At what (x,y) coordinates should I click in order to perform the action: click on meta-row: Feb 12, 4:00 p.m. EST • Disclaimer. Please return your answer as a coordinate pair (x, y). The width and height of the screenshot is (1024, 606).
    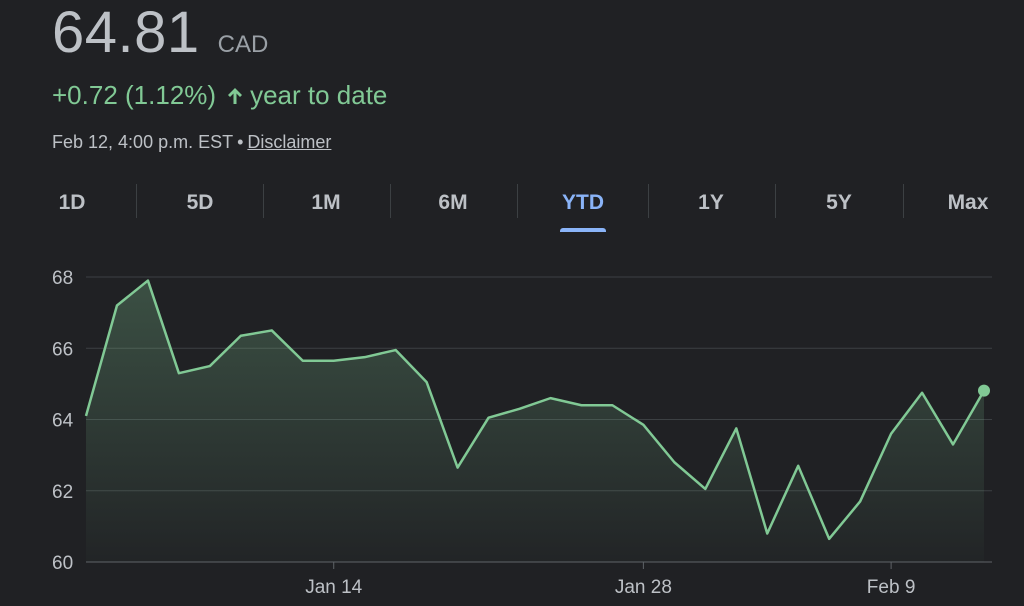
    Looking at the image, I should click on (191, 142).